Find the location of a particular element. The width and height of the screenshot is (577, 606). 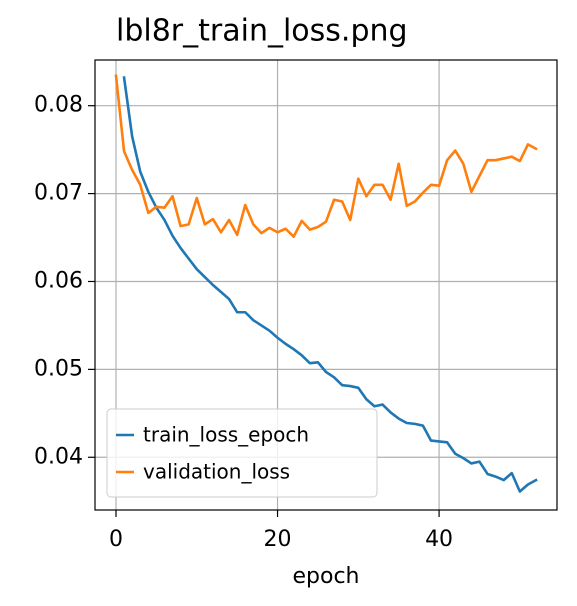

x-axis-label: epoch is located at coordinates (326, 576).